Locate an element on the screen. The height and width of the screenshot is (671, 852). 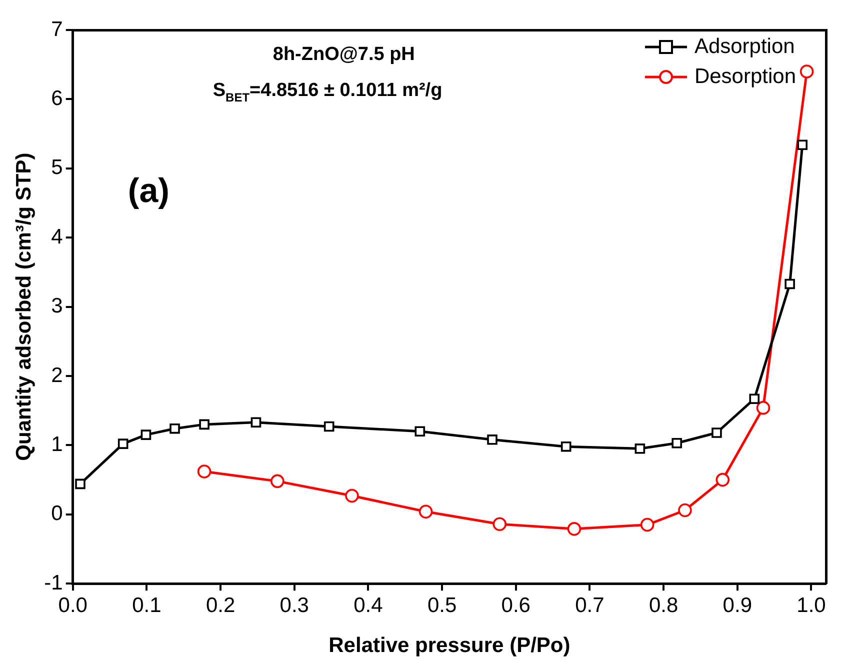
y-tick-label: 2 is located at coordinates (57, 375).